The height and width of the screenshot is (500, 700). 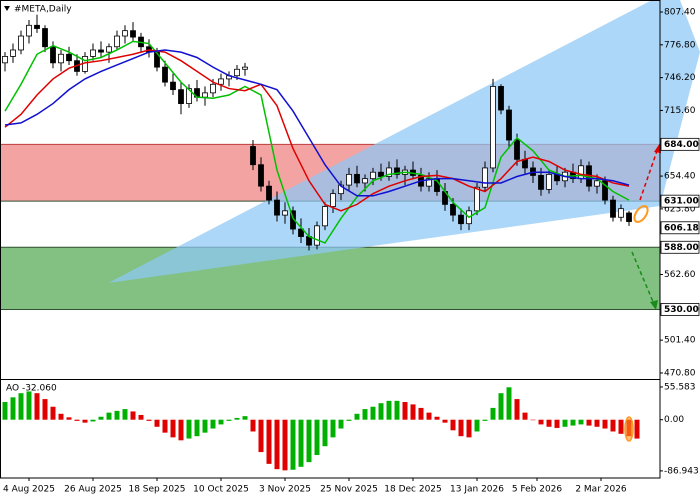 I want to click on level-label: 631.00, so click(x=681, y=202).